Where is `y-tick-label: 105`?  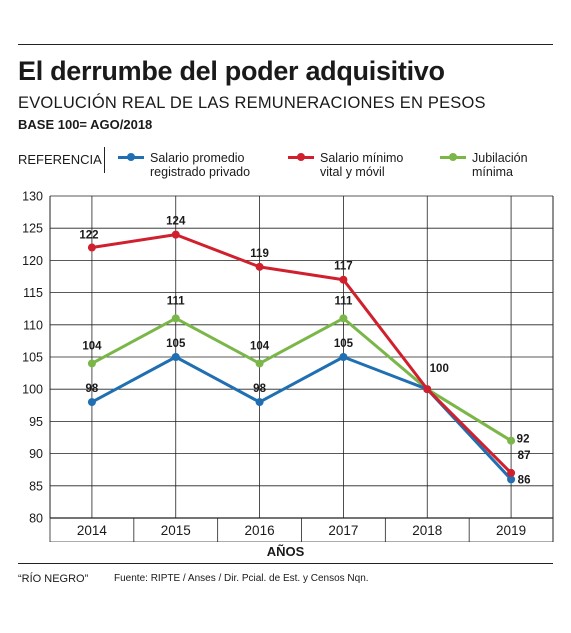 y-tick-label: 105 is located at coordinates (32, 358).